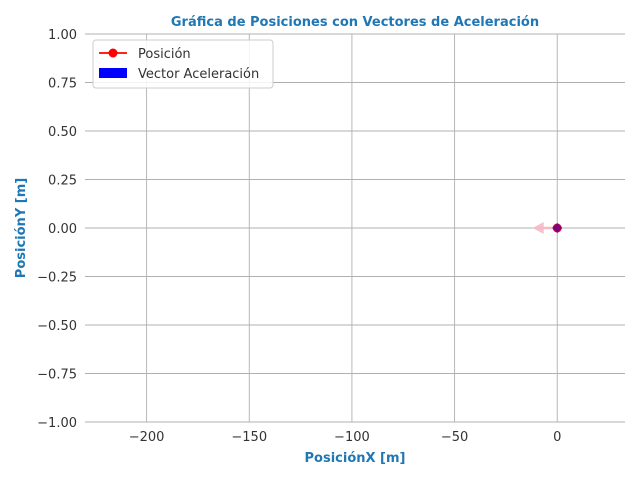 Image resolution: width=640 pixels, height=480 pixels. I want to click on legend: Posición Vector Aceleración, so click(183, 64).